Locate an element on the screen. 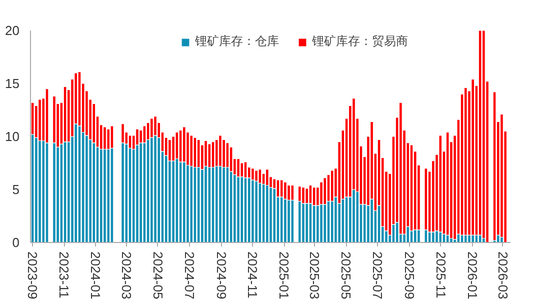 This screenshot has height=302, width=550. x-tick-label: 2025-01 is located at coordinates (284, 276).